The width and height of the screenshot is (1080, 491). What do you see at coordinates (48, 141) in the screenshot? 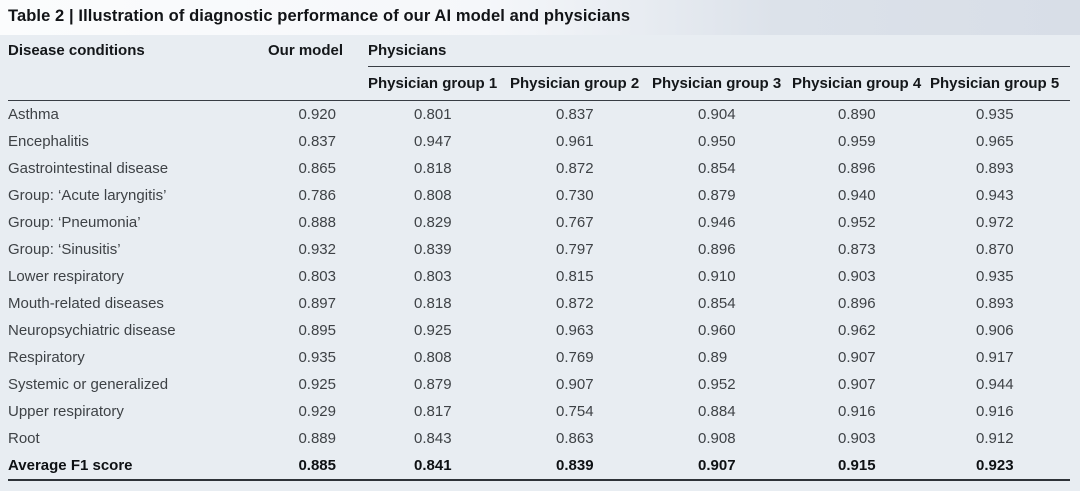
I see `disease-condition-label: Encephalitis` at bounding box center [48, 141].